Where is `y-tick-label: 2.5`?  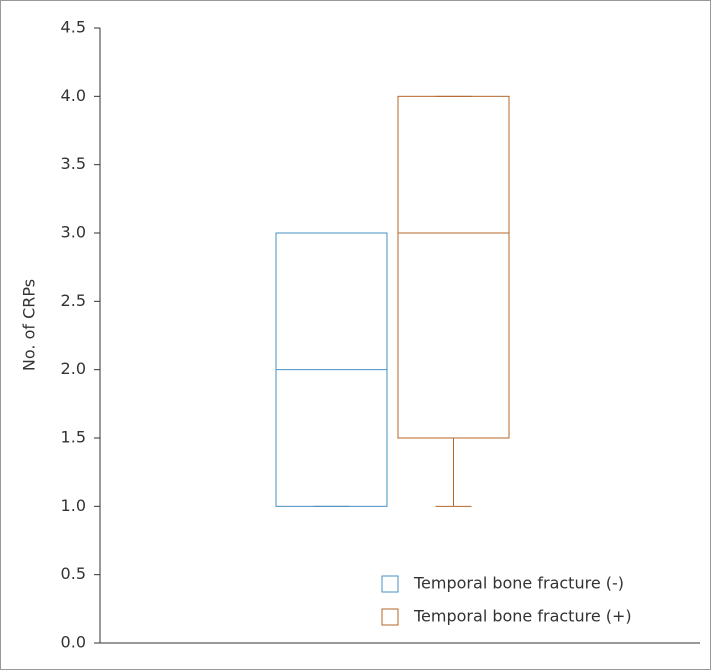
y-tick-label: 2.5 is located at coordinates (73, 300).